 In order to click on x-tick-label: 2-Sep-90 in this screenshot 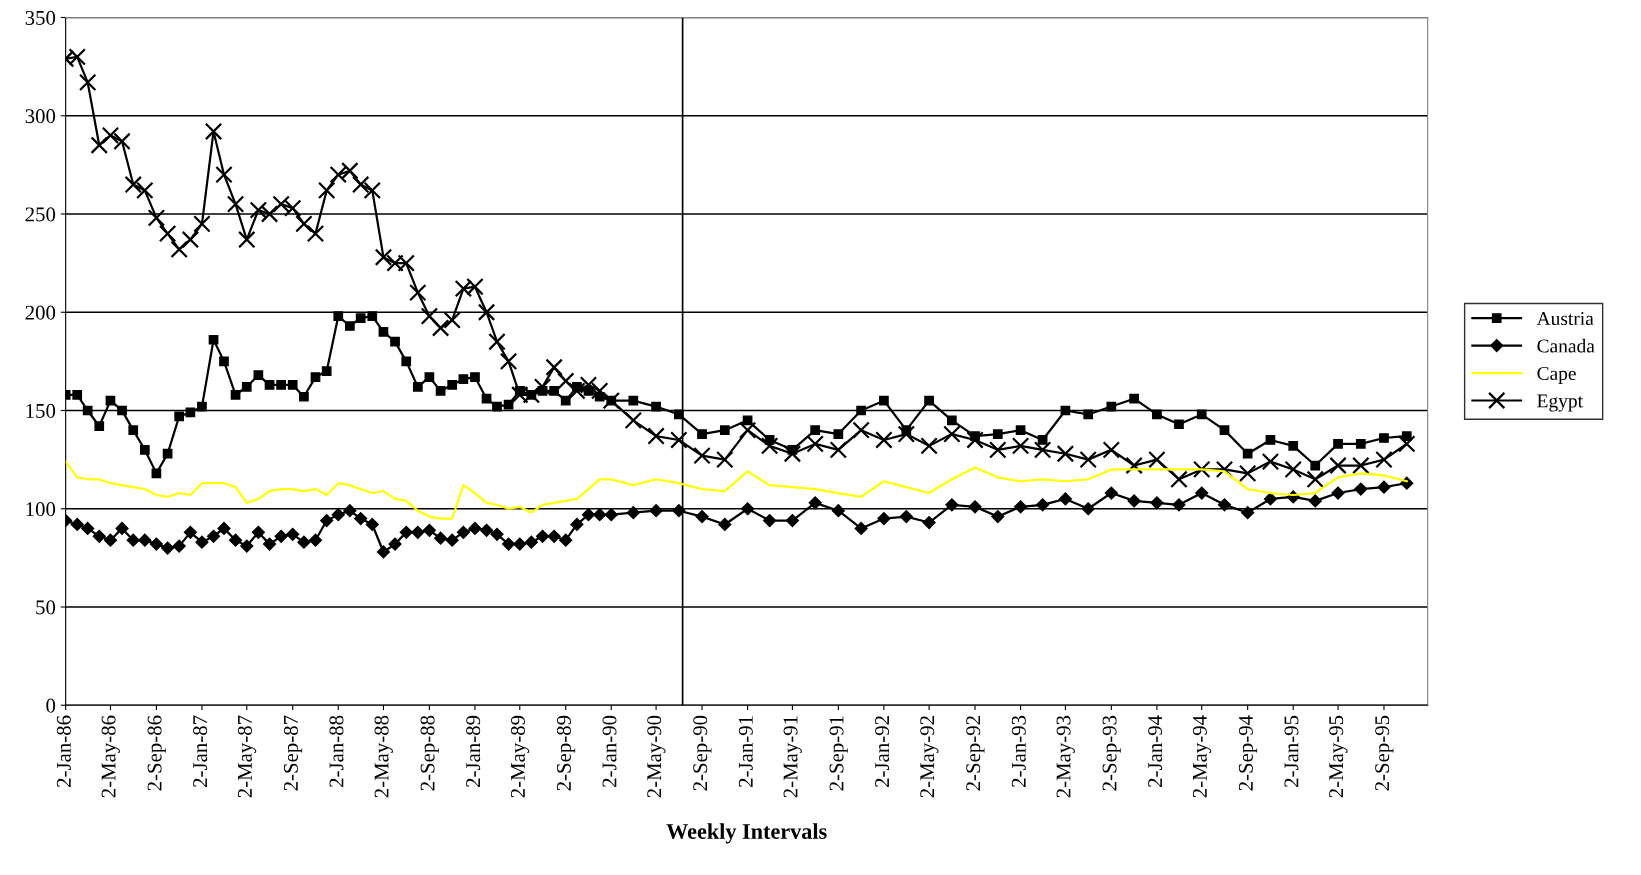, I will do `click(702, 753)`.